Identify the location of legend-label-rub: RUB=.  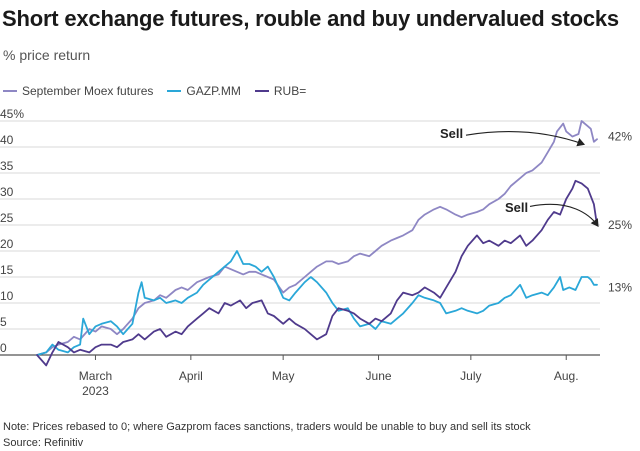
(290, 91).